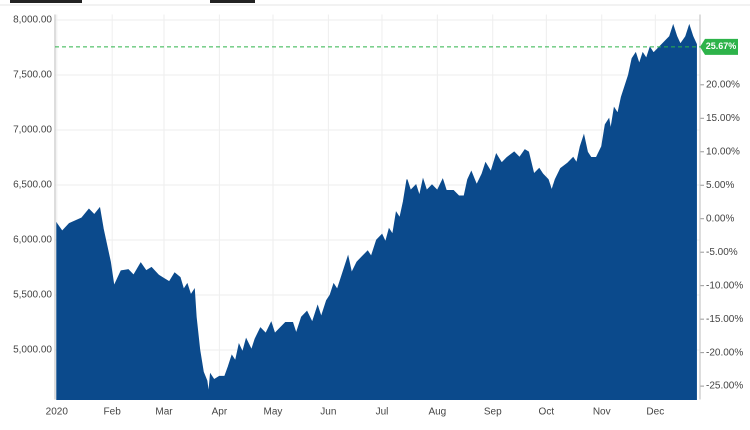  What do you see at coordinates (724, 352) in the screenshot?
I see `y2-tick-label: -20.00%` at bounding box center [724, 352].